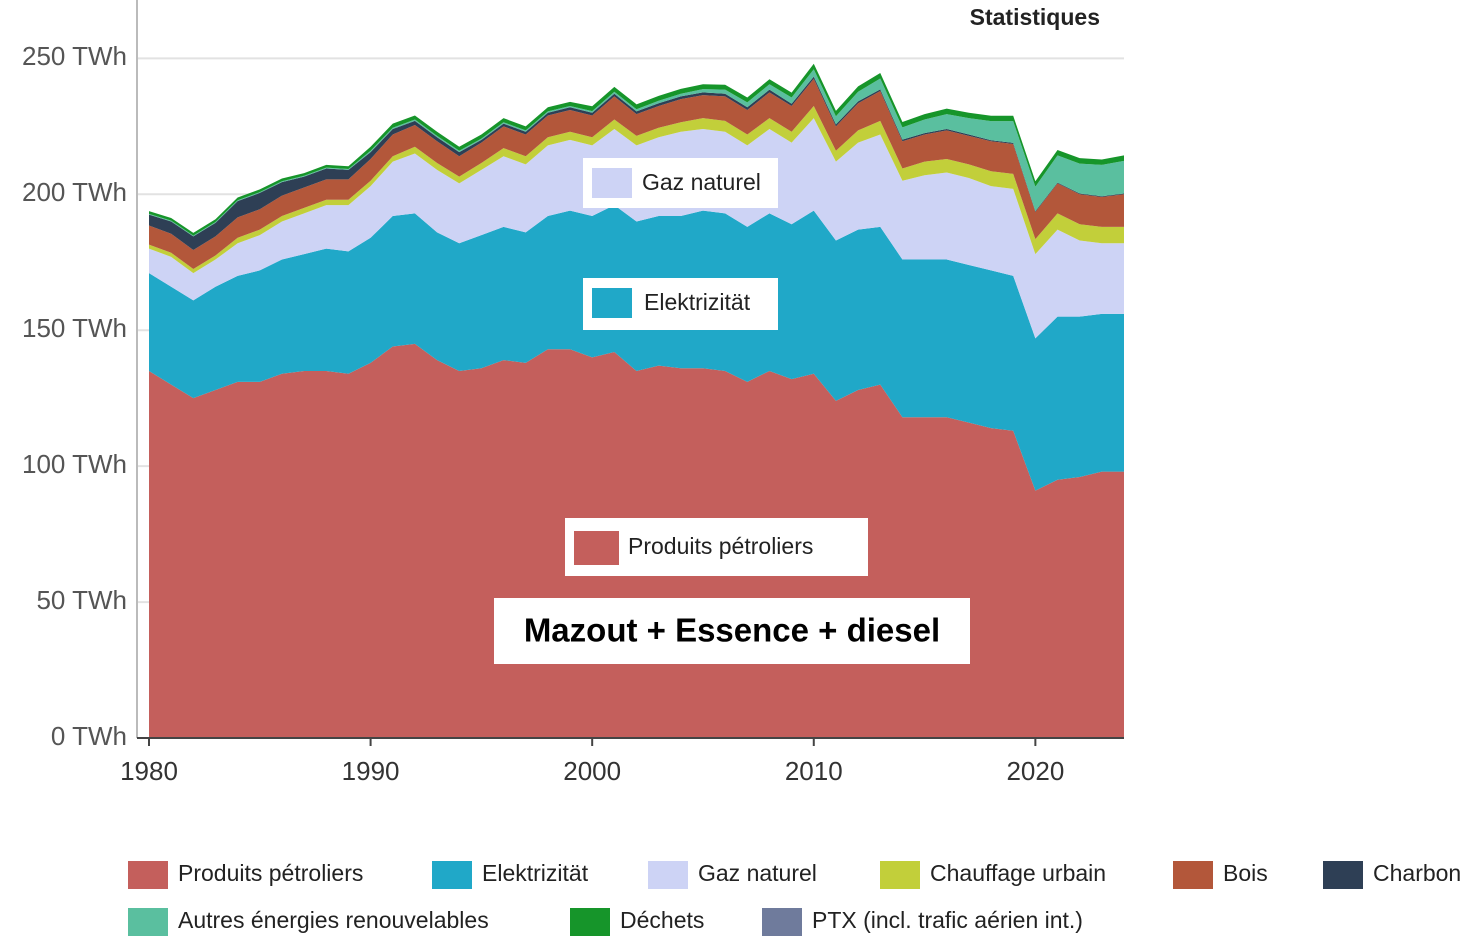 The height and width of the screenshot is (941, 1472). Describe the element at coordinates (947, 920) in the screenshot. I see `legend-label: PTX (incl. trafic aérien int.)` at that location.